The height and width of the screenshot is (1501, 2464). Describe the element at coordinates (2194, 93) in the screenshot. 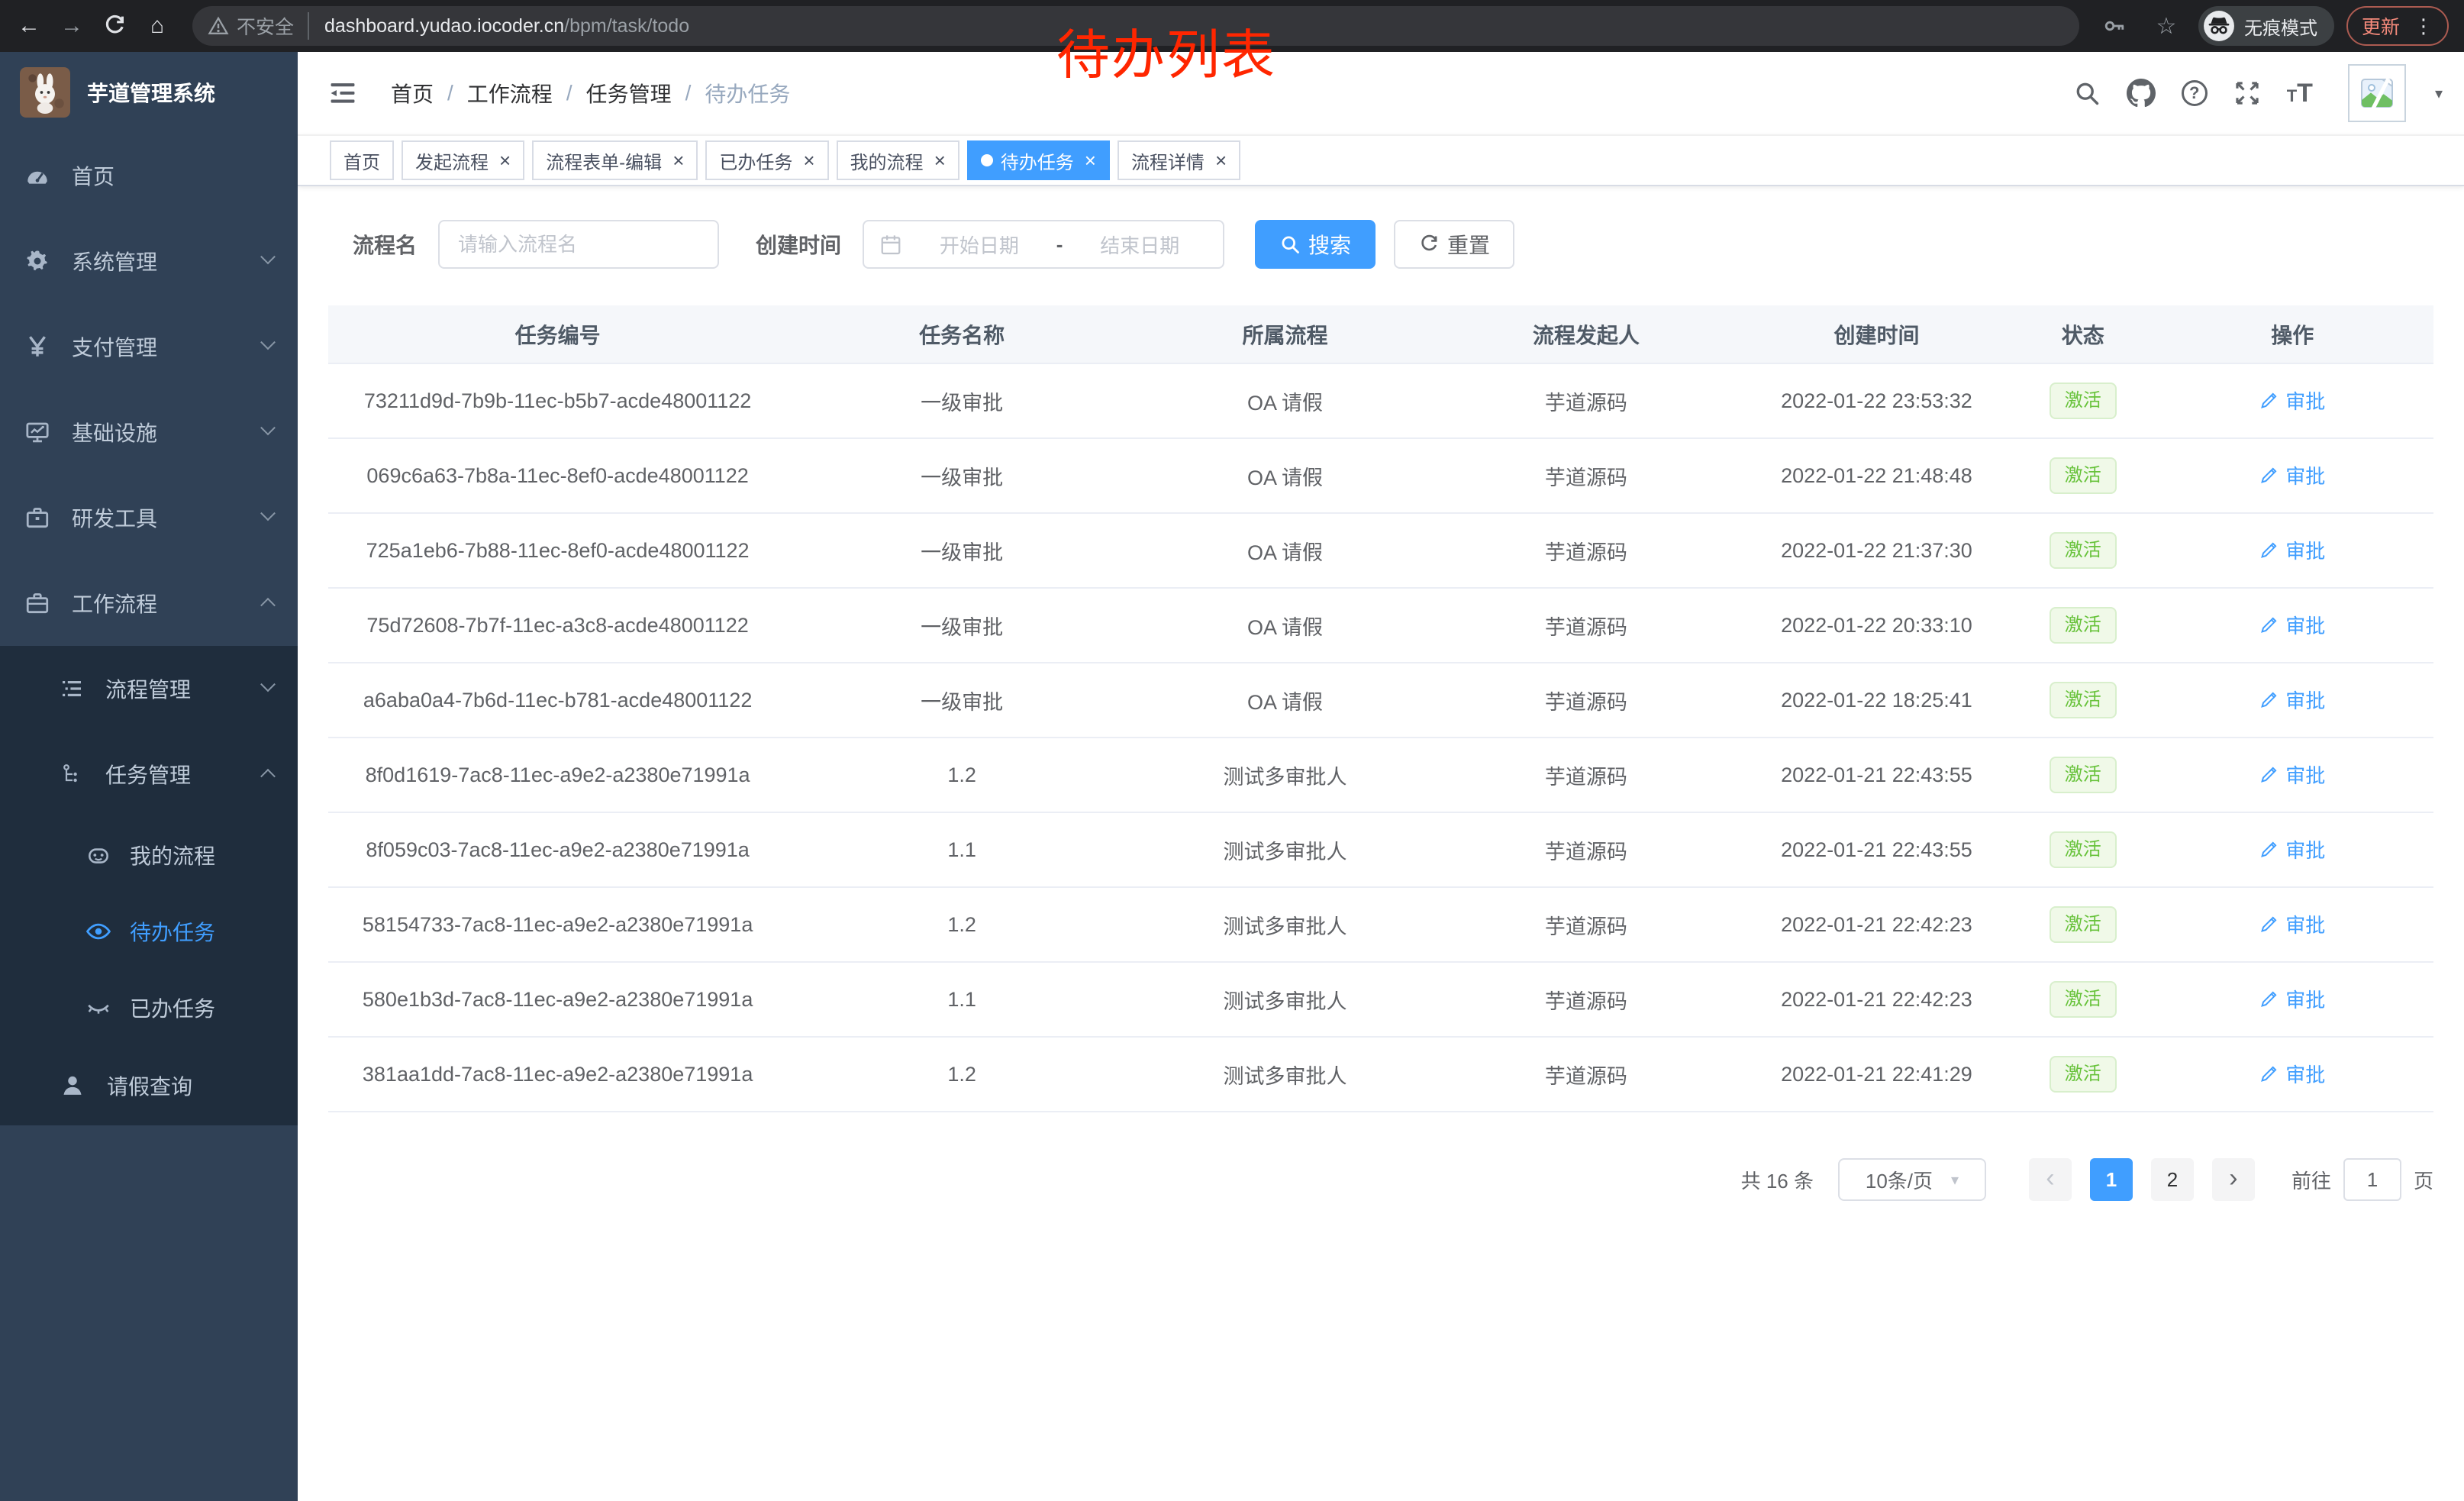

I see `help-icon: ?` at that location.